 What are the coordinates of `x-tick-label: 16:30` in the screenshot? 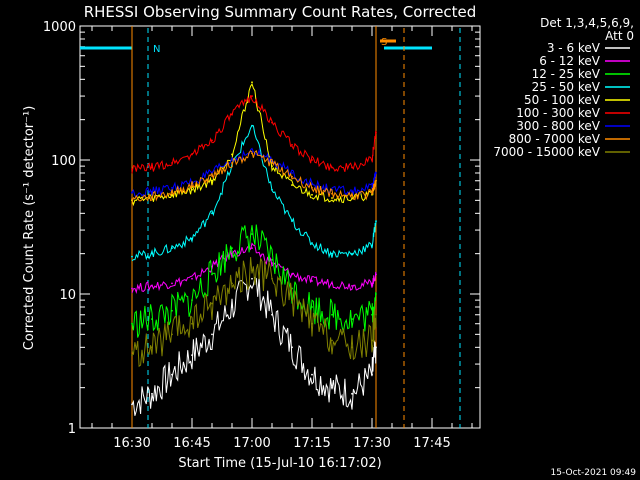 It's located at (131, 443).